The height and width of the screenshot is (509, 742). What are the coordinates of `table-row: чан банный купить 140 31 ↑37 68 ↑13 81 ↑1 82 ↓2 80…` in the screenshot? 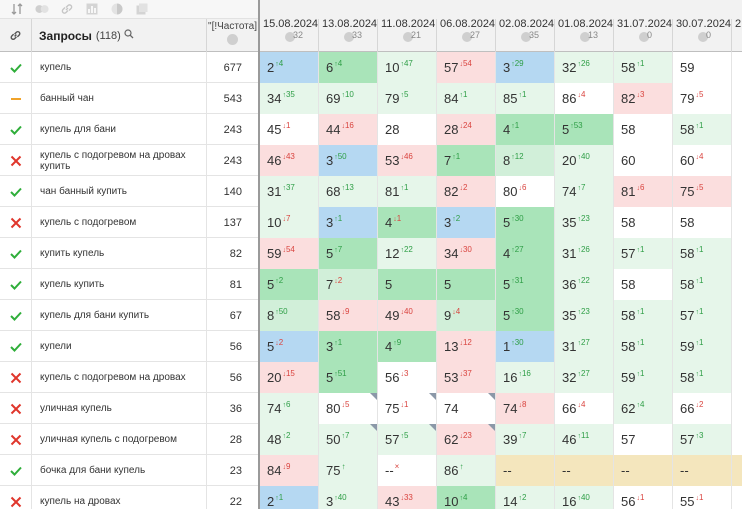 It's located at (371, 191).